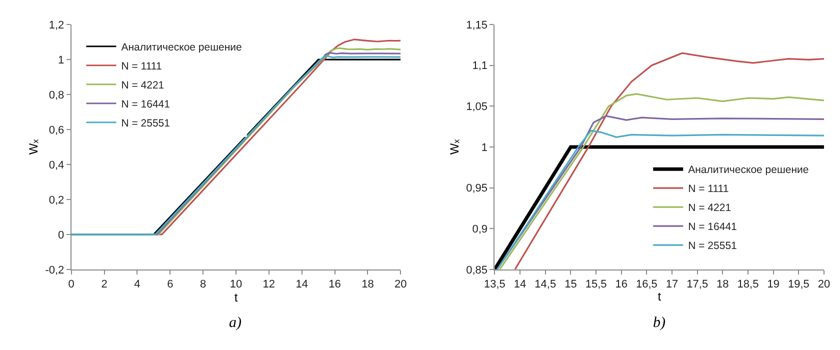 The height and width of the screenshot is (350, 840). I want to click on x-tick-label: 0, so click(71, 284).